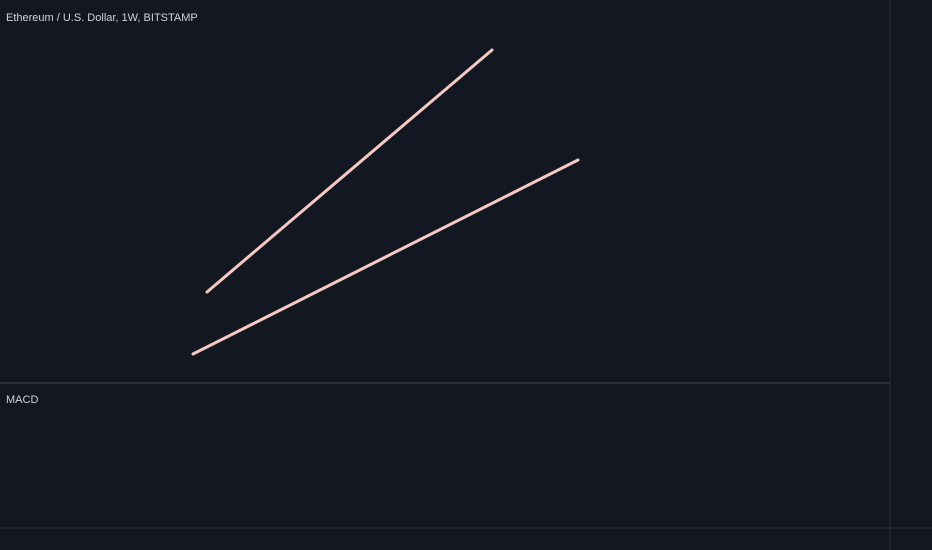 The width and height of the screenshot is (932, 550). Describe the element at coordinates (102, 18) in the screenshot. I see `chart-title: Ethereum / U.S. Dollar, 1W, BITSTAMP` at that location.